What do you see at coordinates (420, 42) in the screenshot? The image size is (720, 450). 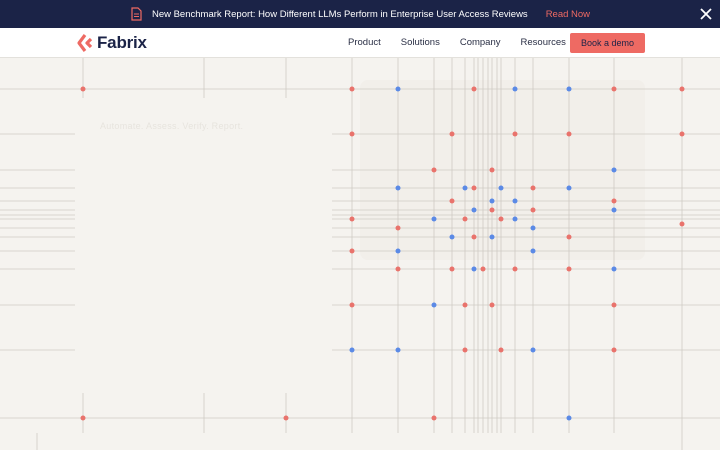 I see `nav-item-solutions: Solutions` at bounding box center [420, 42].